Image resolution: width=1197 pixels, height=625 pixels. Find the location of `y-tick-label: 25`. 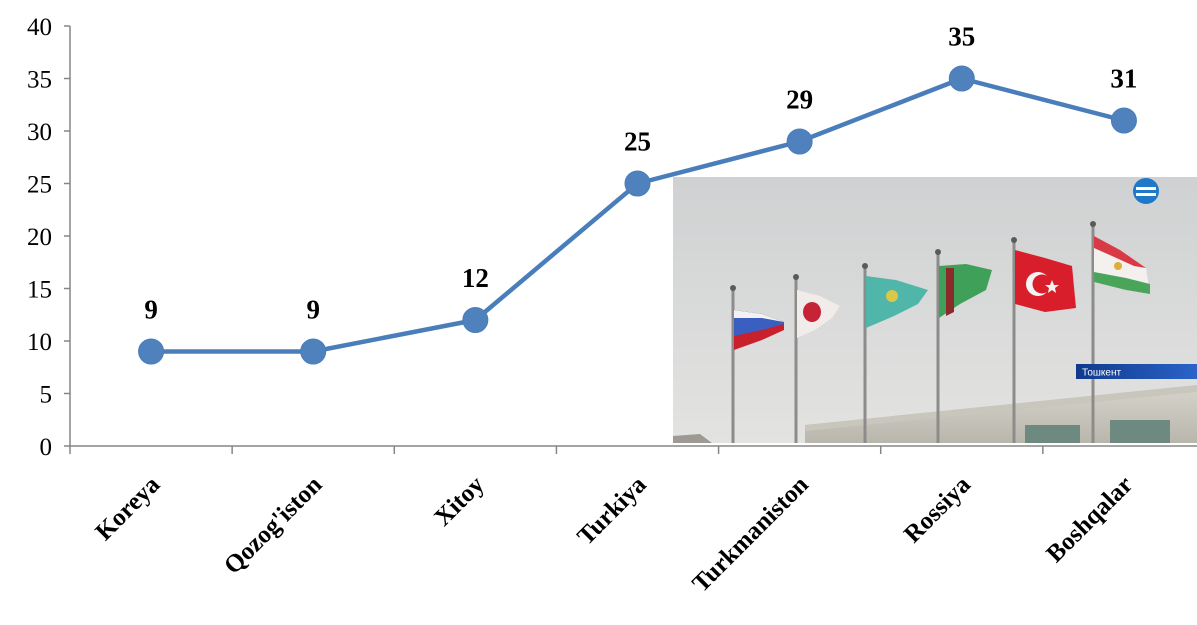

y-tick-label: 25 is located at coordinates (39, 185).